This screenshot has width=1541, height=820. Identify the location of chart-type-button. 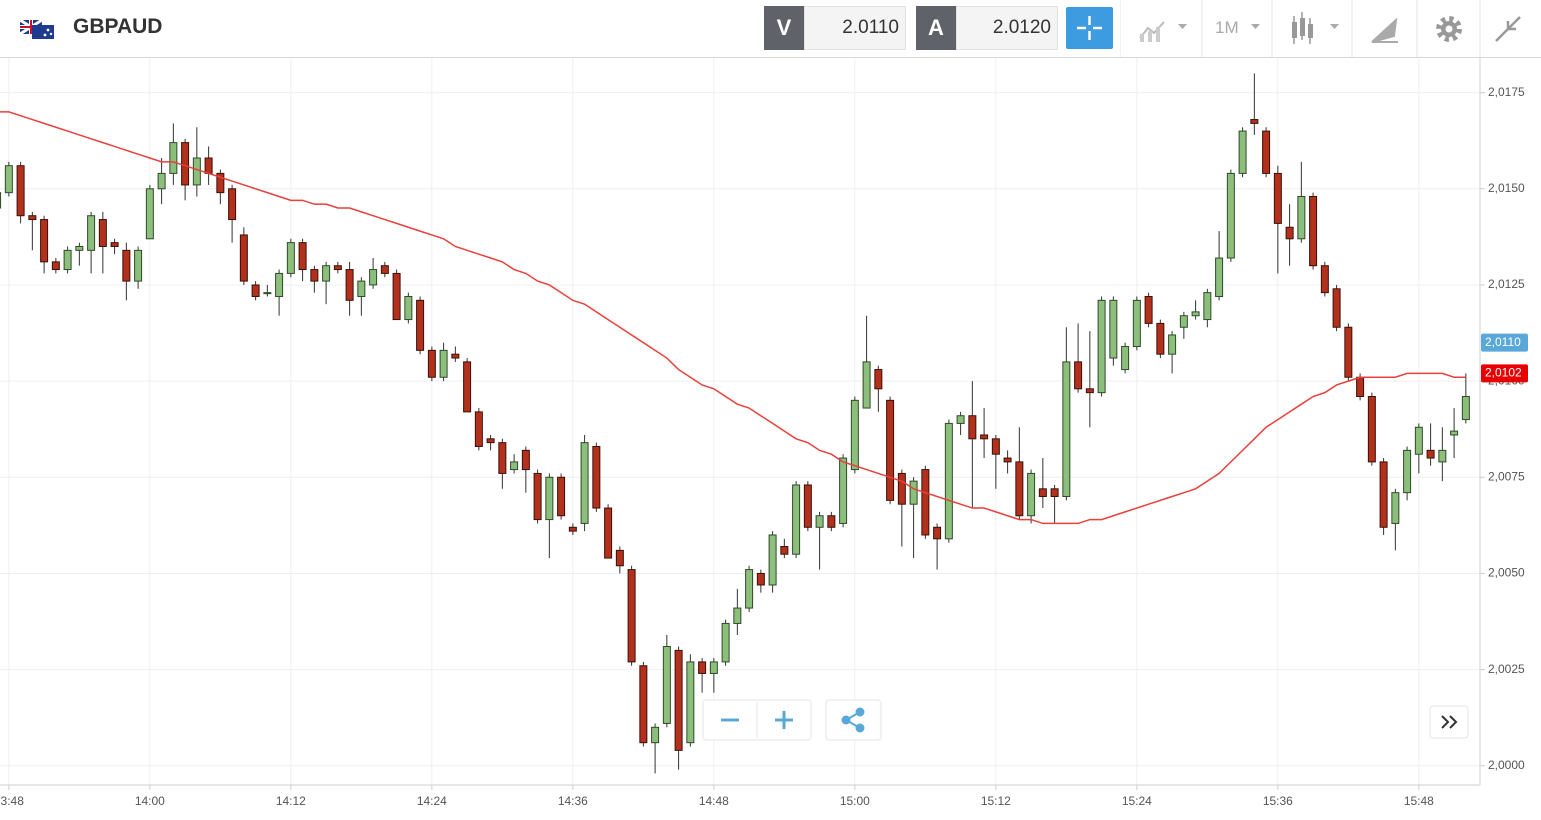
(1163, 31).